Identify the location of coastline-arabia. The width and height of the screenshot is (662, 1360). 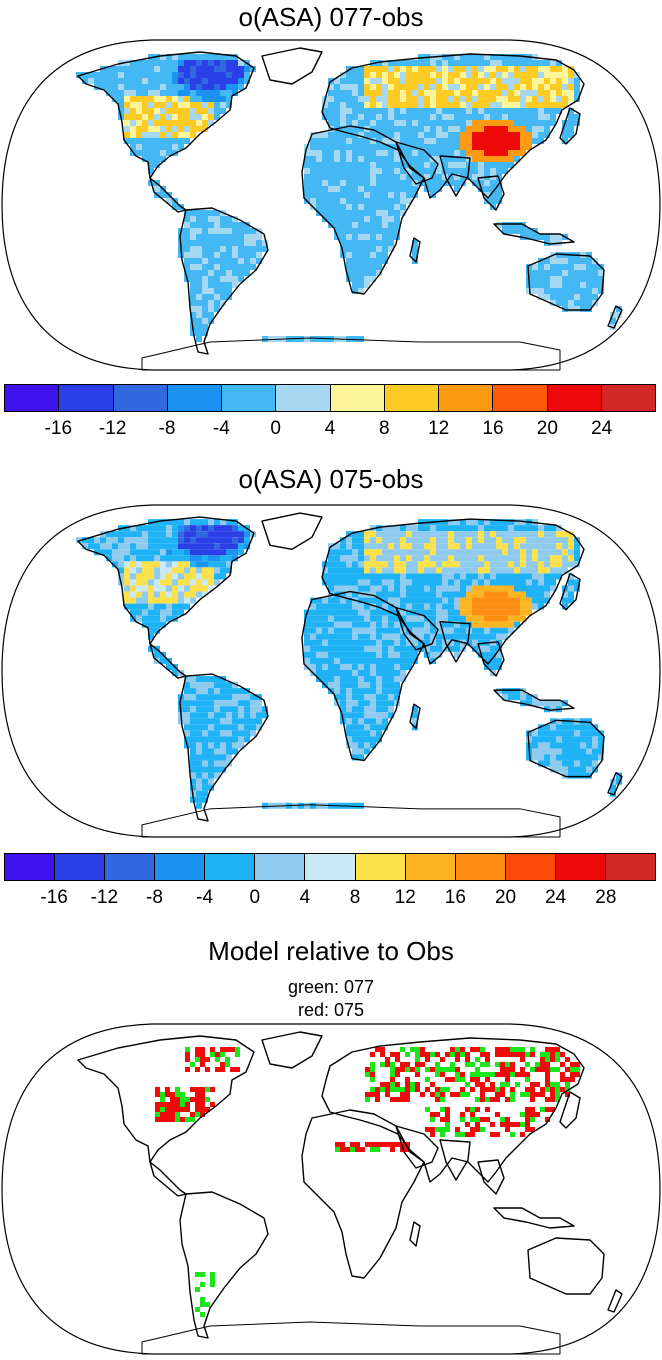
(417, 163).